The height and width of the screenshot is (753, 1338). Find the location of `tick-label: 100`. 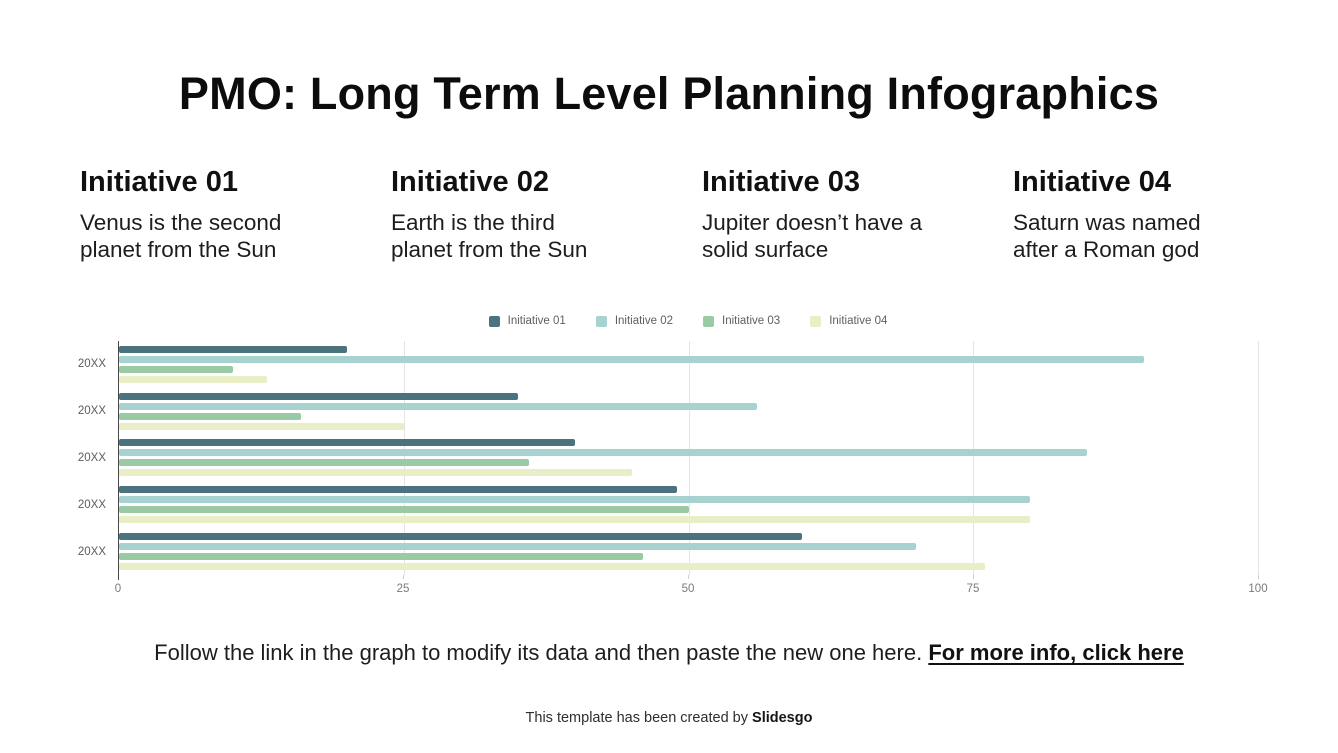

tick-label: 100 is located at coordinates (1258, 589).